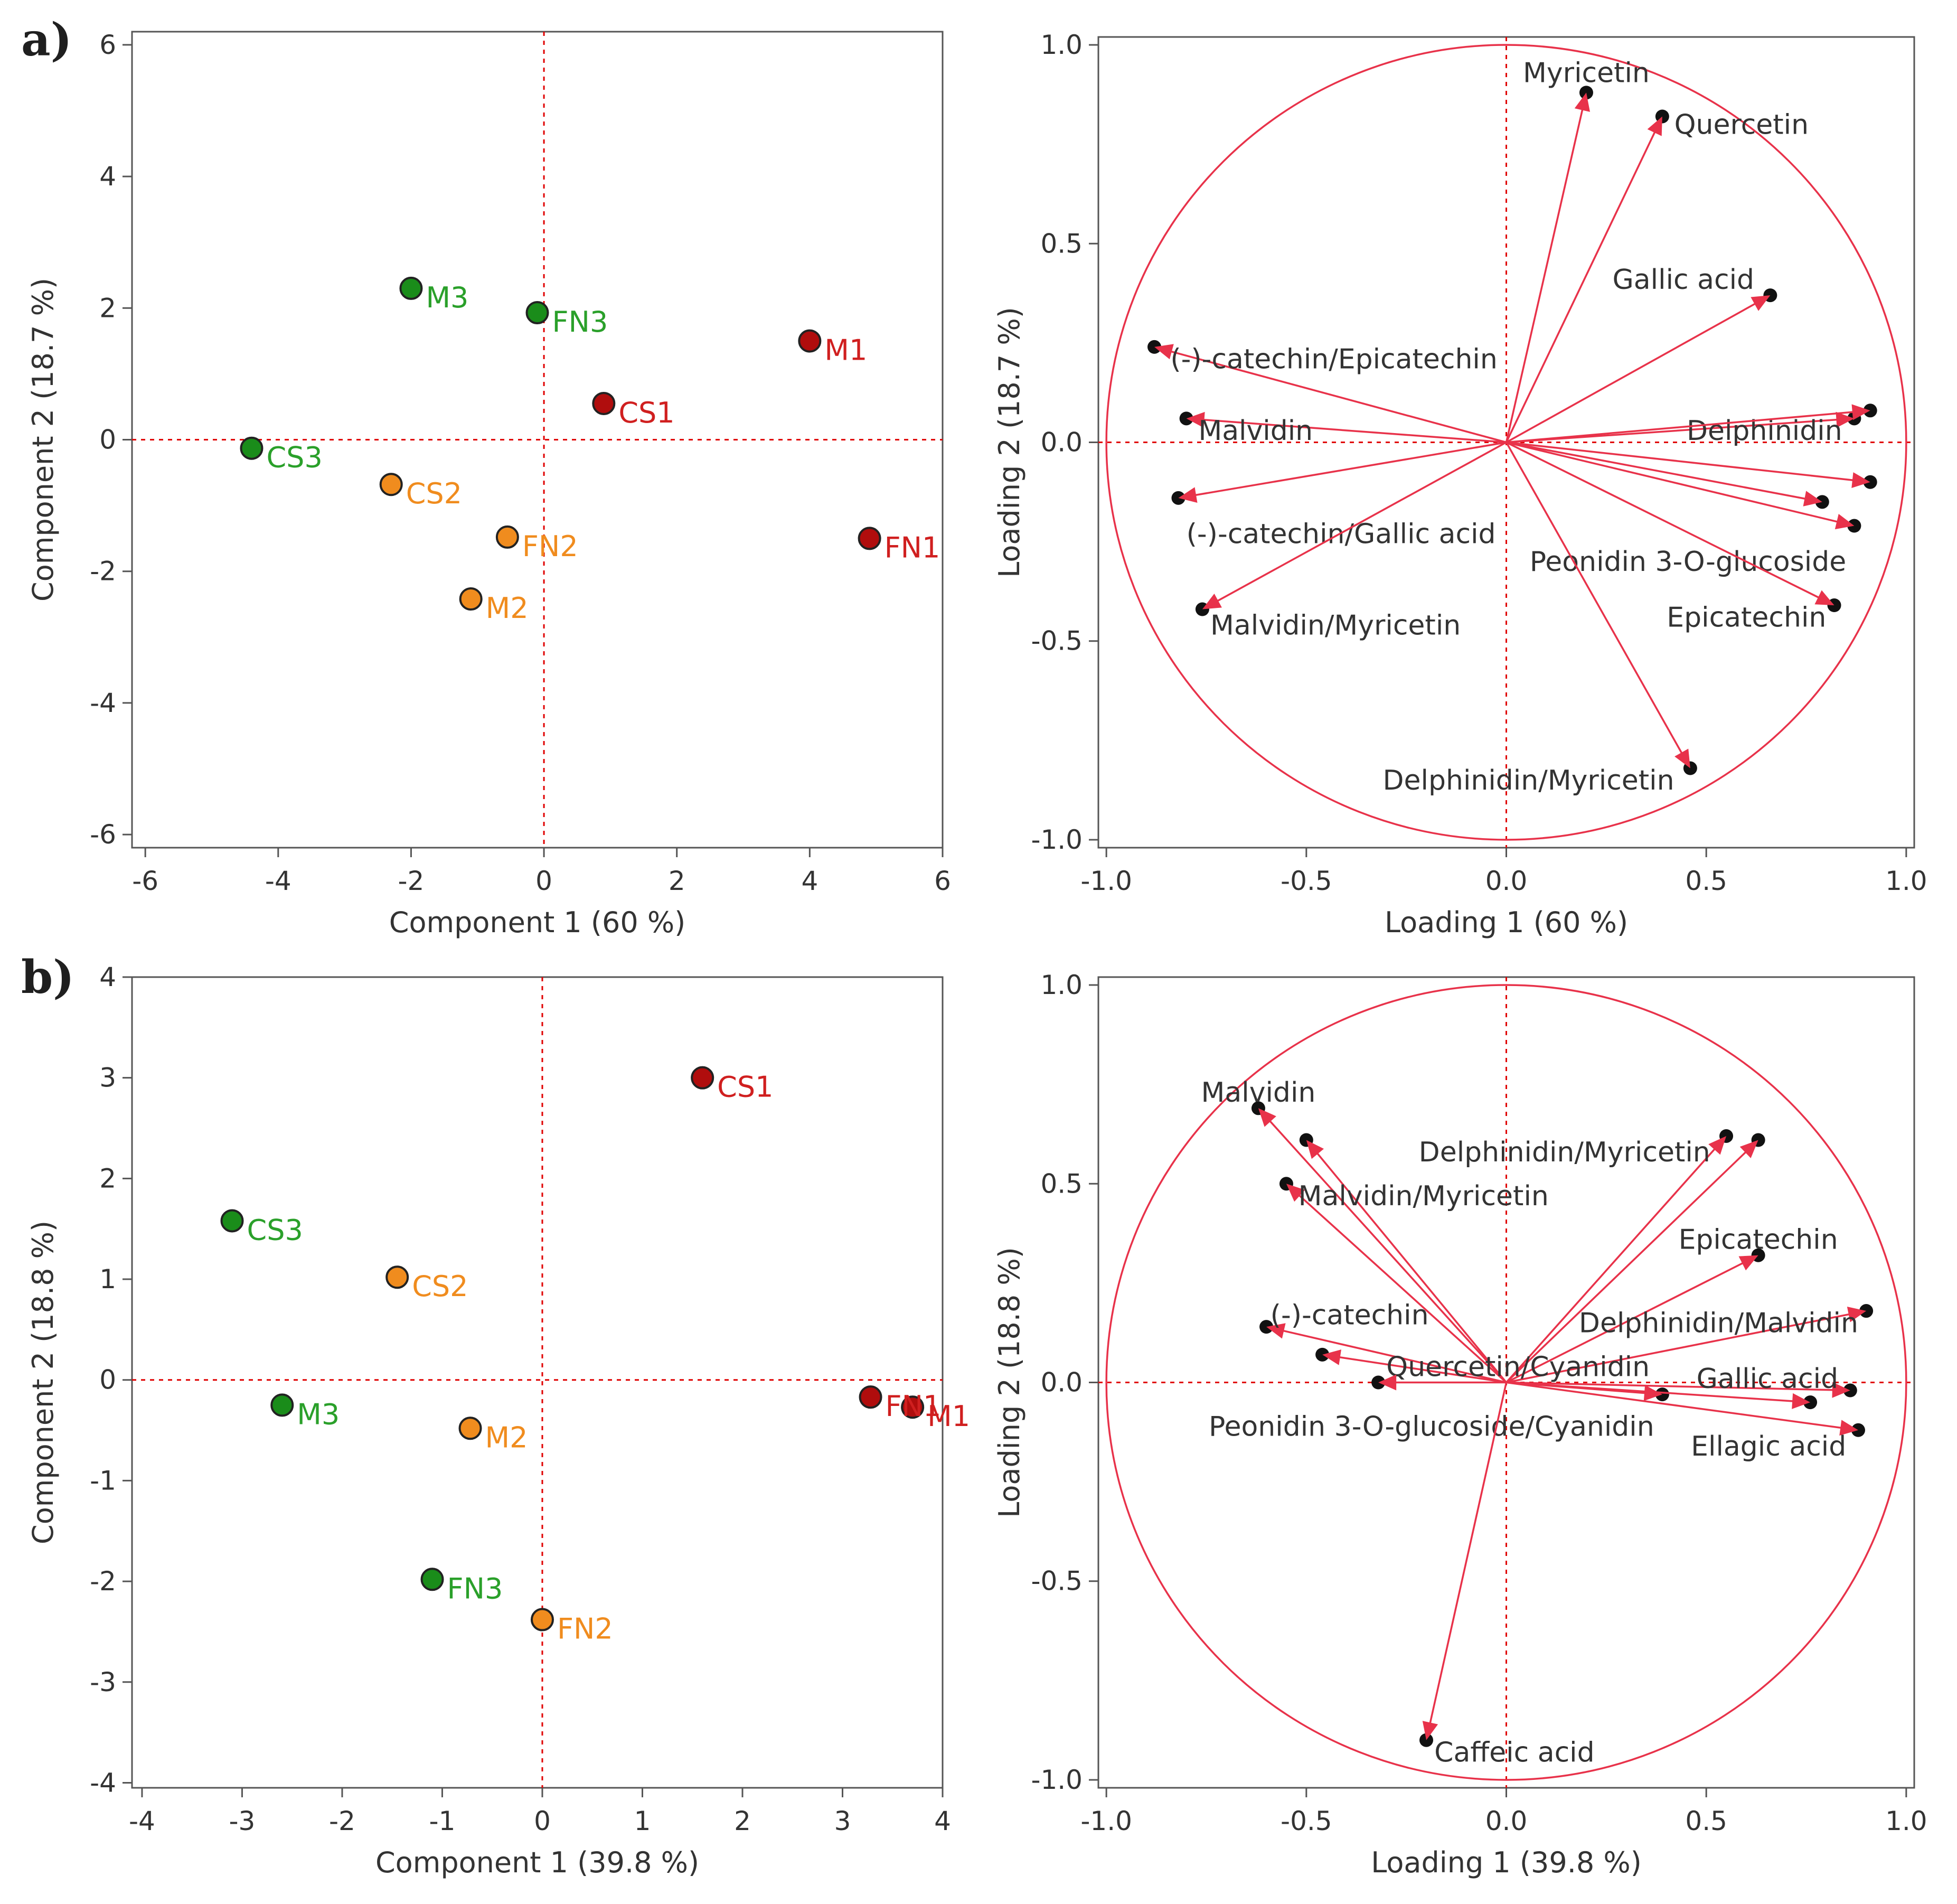 The image size is (1957, 1904). Describe the element at coordinates (1638, 369) in the screenshot. I see `loading-arrow-gallic-acid` at that location.